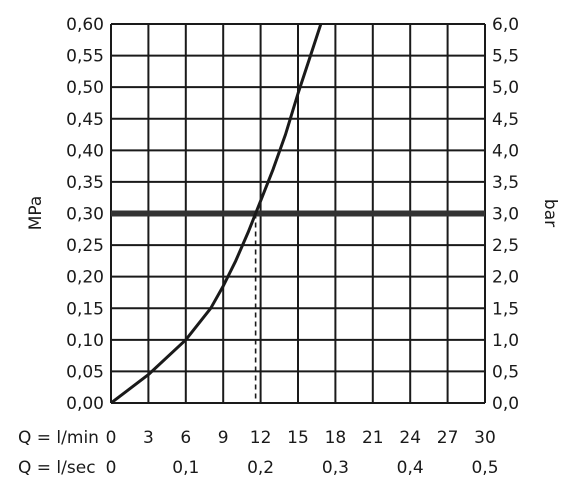  I want to click on x-lsec-tick-label-3: 0,3, so click(335, 468).